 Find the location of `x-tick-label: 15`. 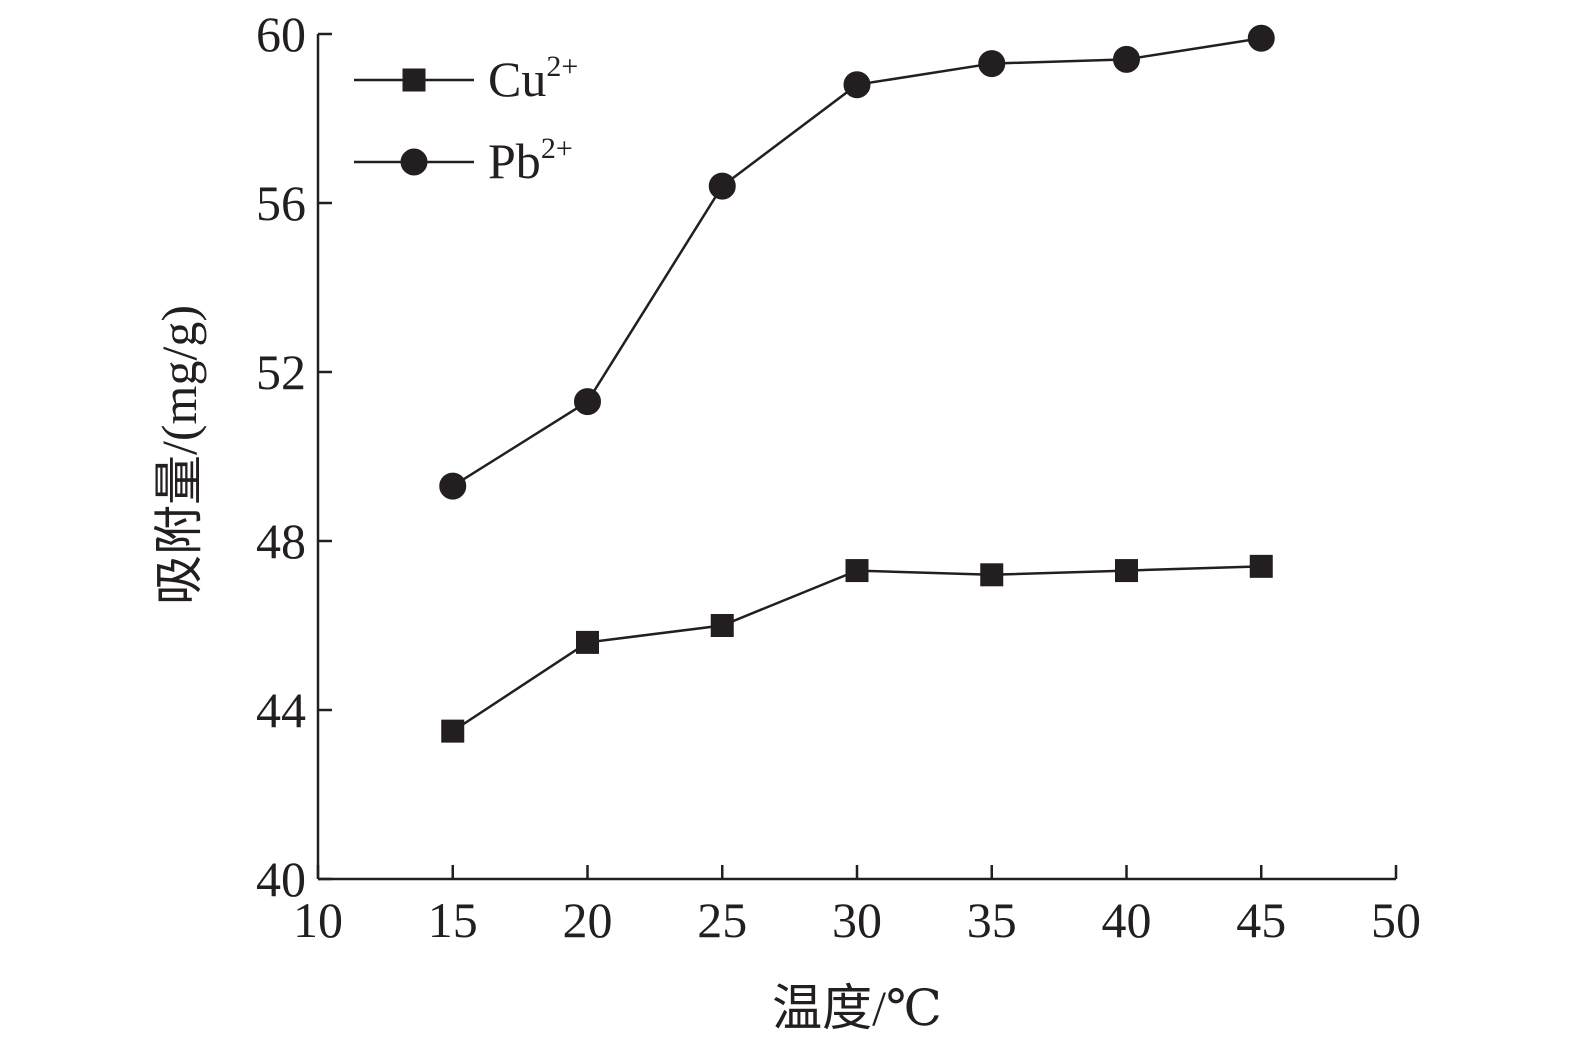

x-tick-label: 15 is located at coordinates (453, 920).